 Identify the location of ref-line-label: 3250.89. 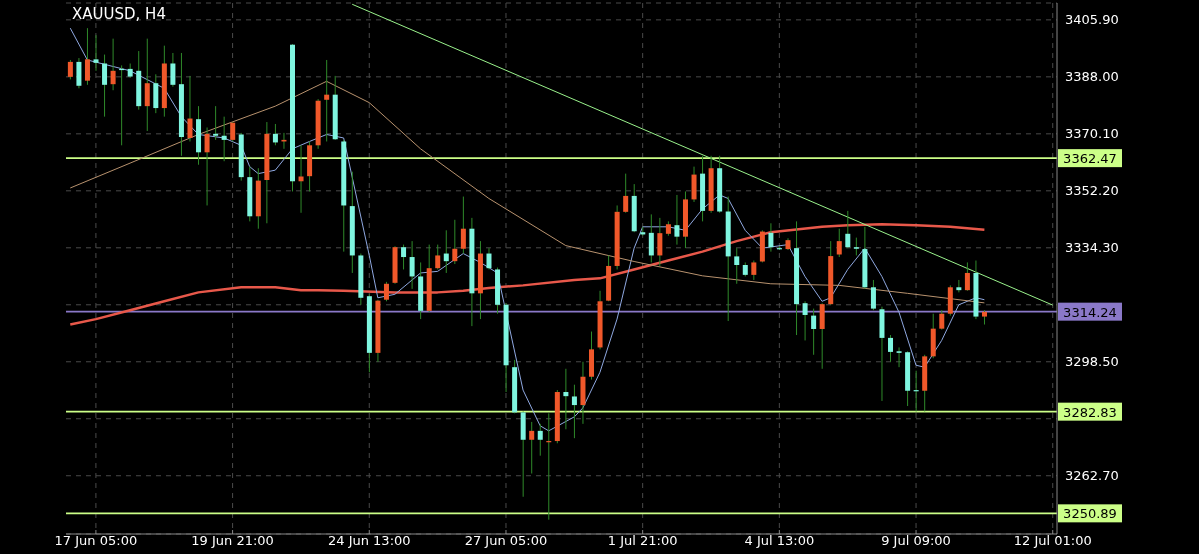
(1090, 514).